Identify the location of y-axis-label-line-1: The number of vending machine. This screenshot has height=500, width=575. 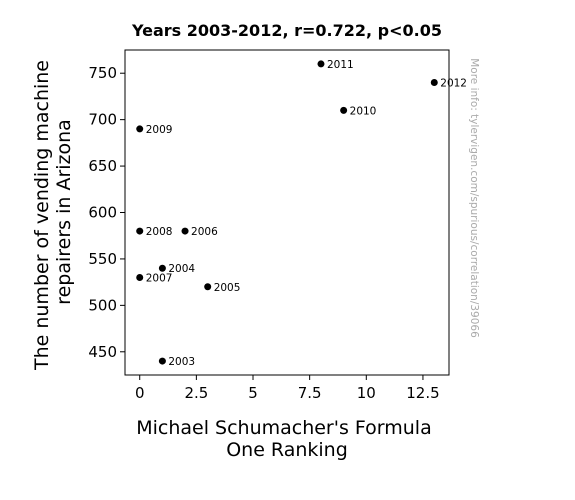
(42, 215).